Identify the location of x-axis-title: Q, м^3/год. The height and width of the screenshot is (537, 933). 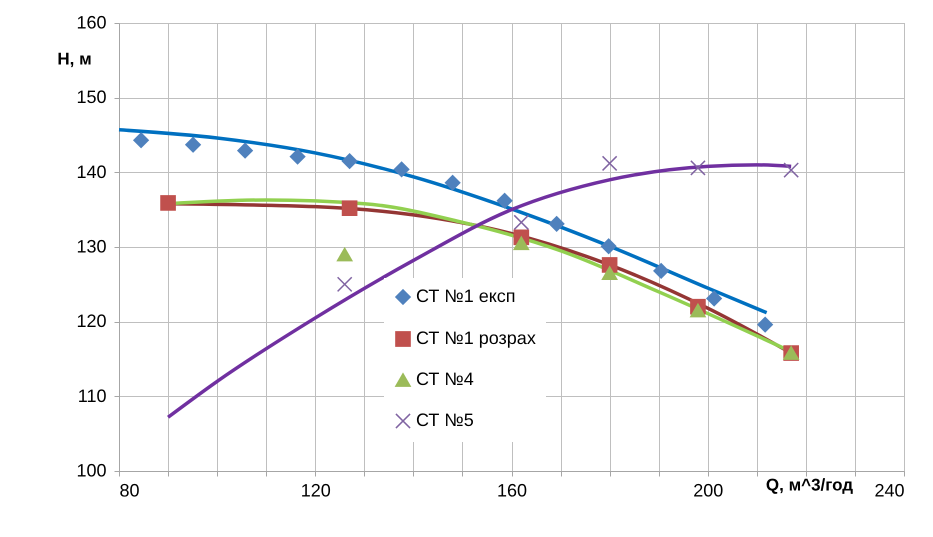
(810, 485).